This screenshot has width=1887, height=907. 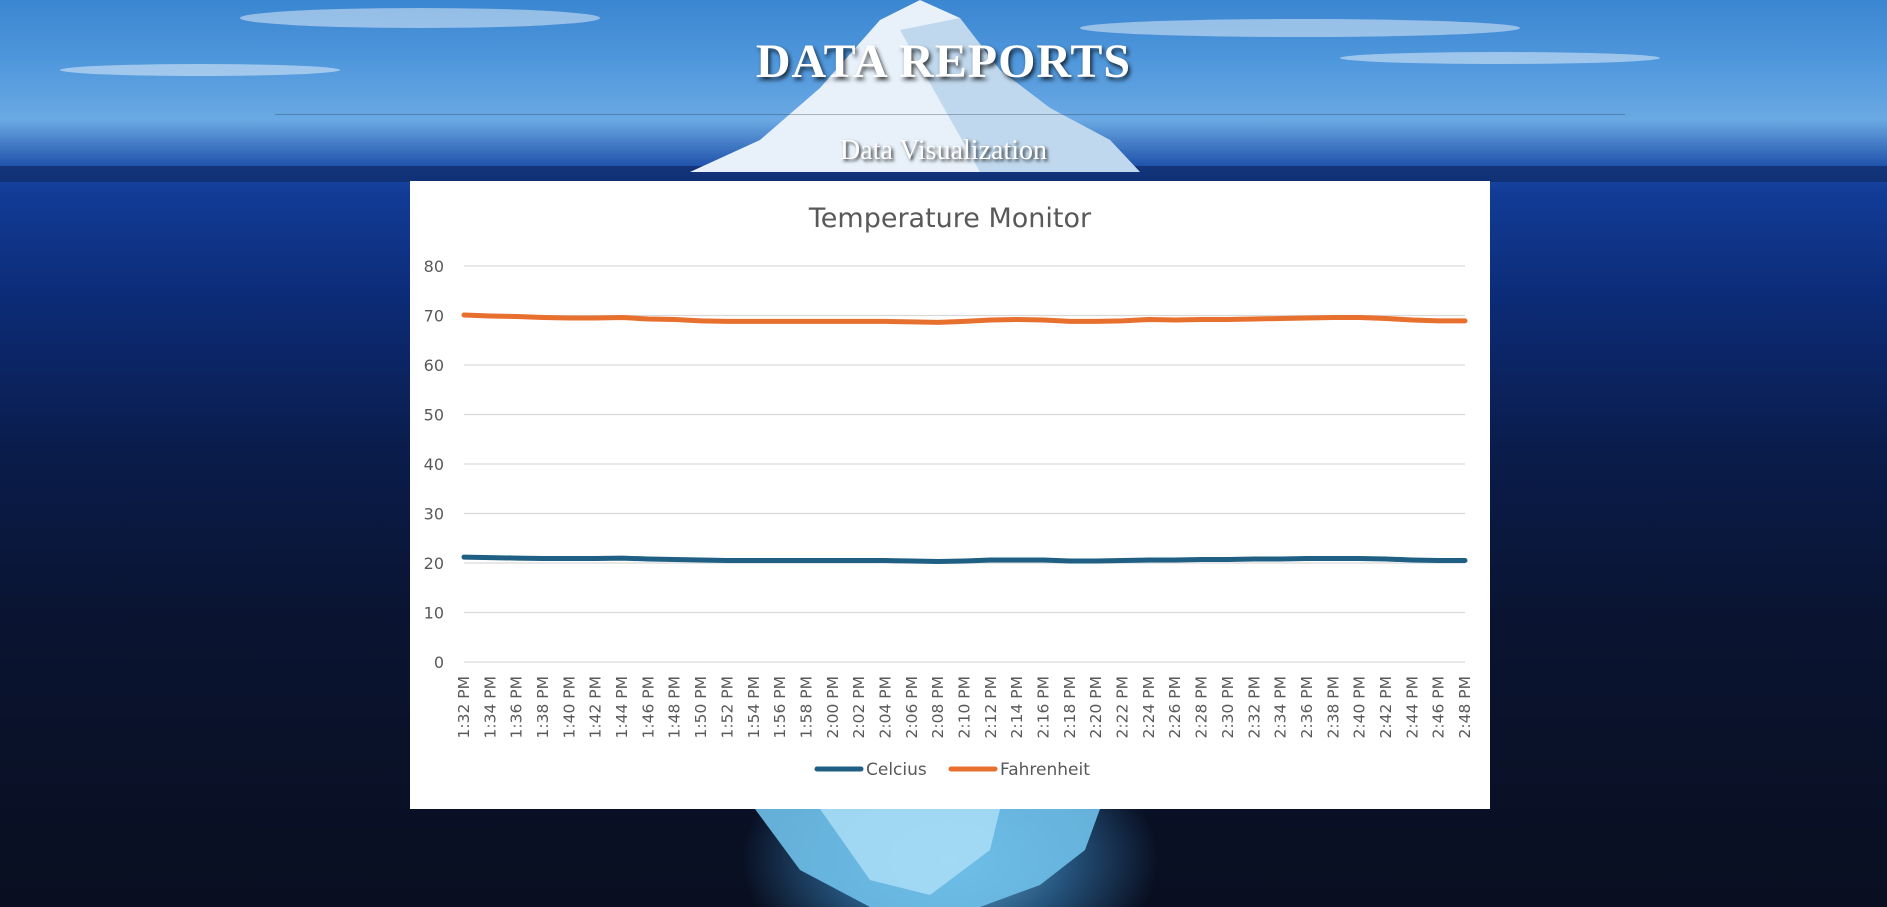 I want to click on series-lines, so click(x=964, y=438).